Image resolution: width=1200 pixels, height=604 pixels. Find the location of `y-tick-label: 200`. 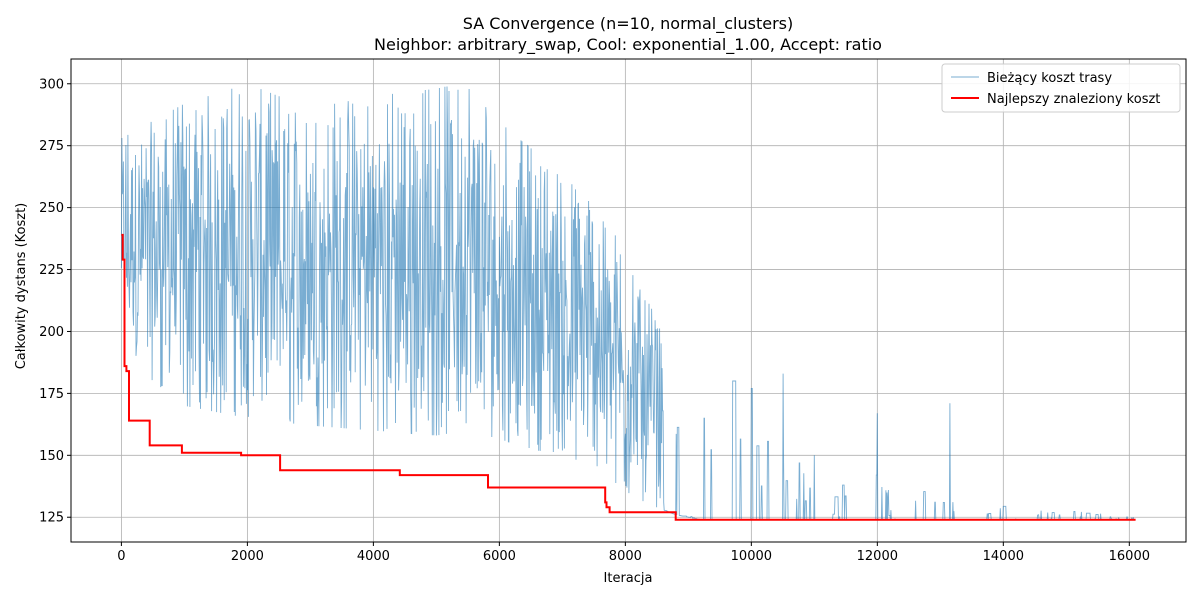

y-tick-label: 200 is located at coordinates (51, 332).